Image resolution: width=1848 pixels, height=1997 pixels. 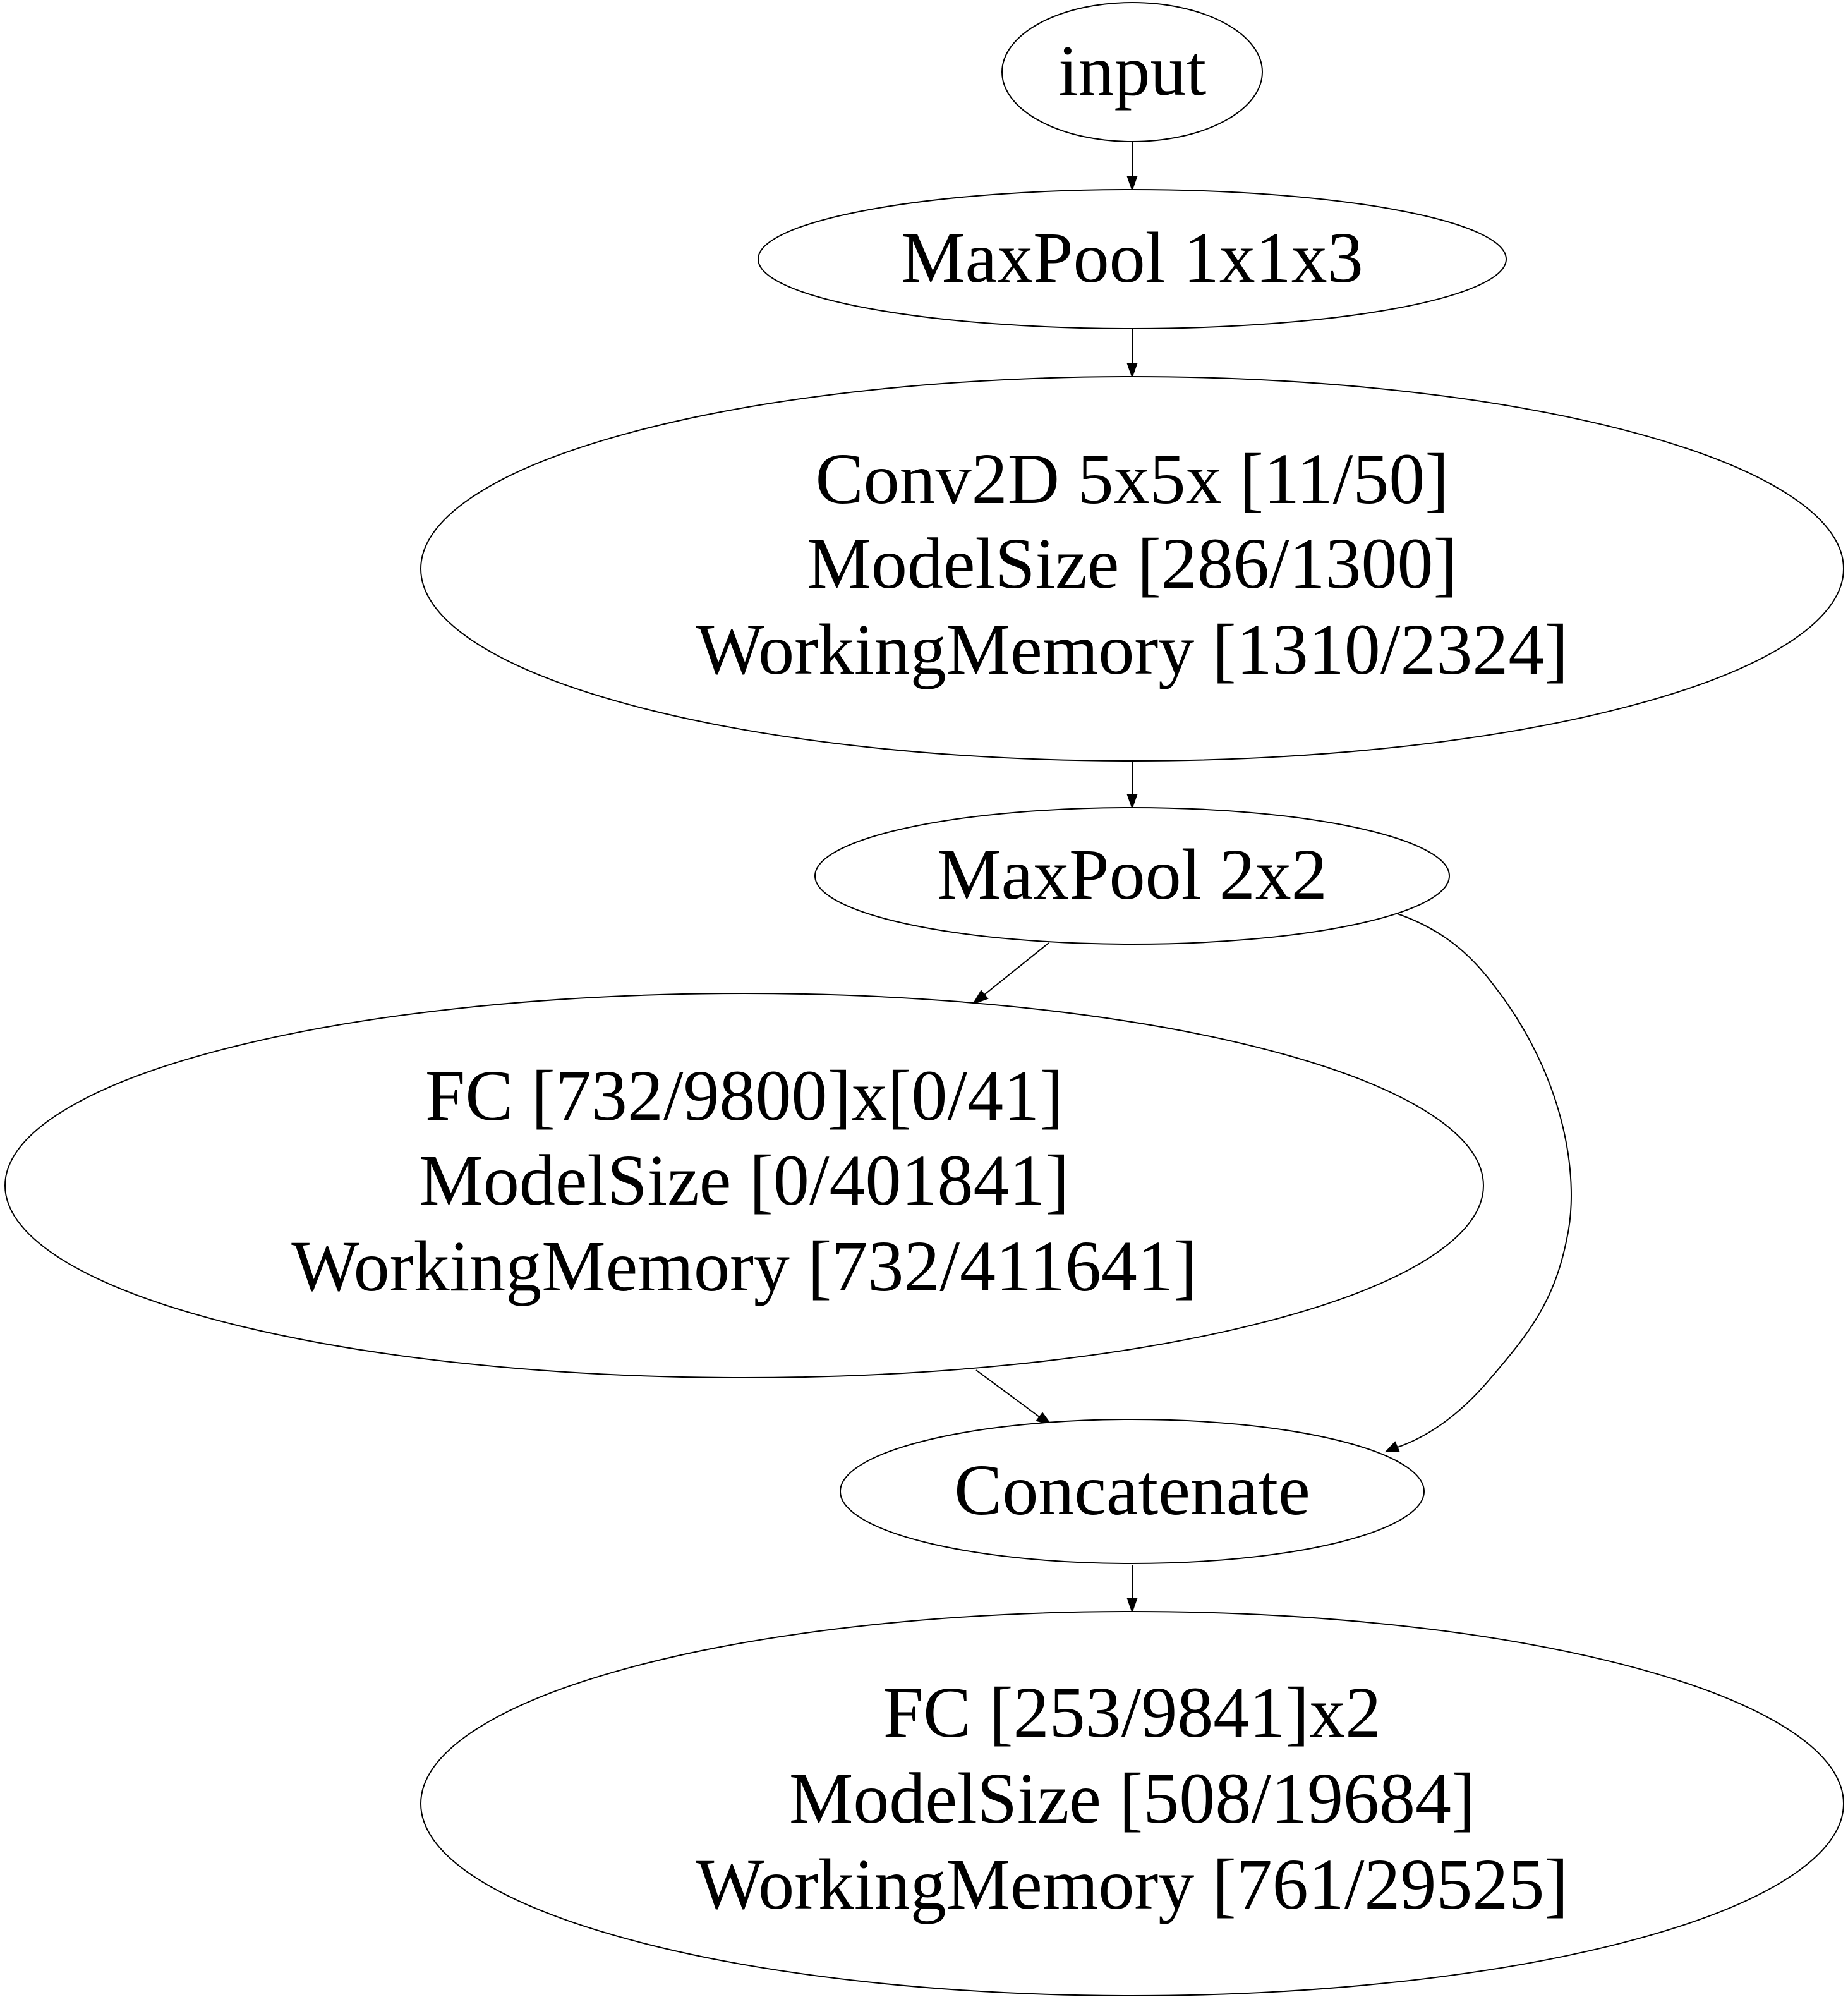 What do you see at coordinates (1132, 1712) in the screenshot?
I see `node-fc2-line-1: FC [253/9841]x2` at bounding box center [1132, 1712].